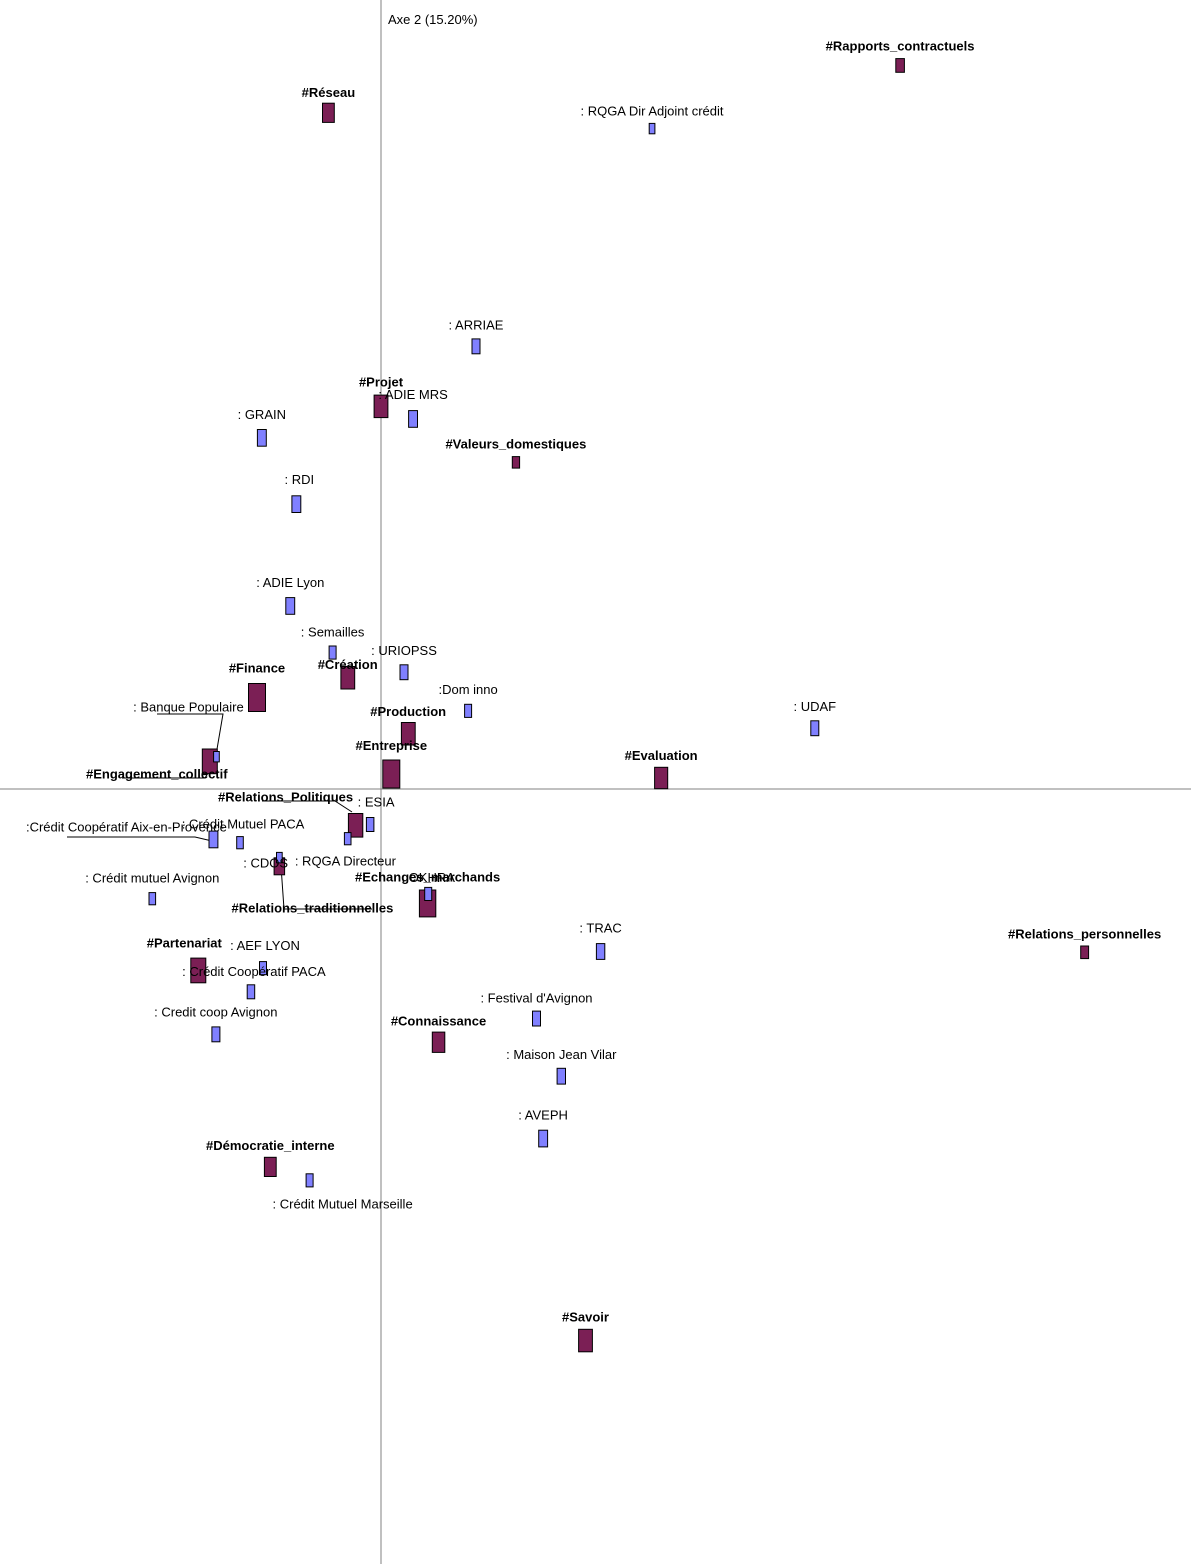  I want to click on label-adie-lyon: : ADIE Lyon, so click(290, 582).